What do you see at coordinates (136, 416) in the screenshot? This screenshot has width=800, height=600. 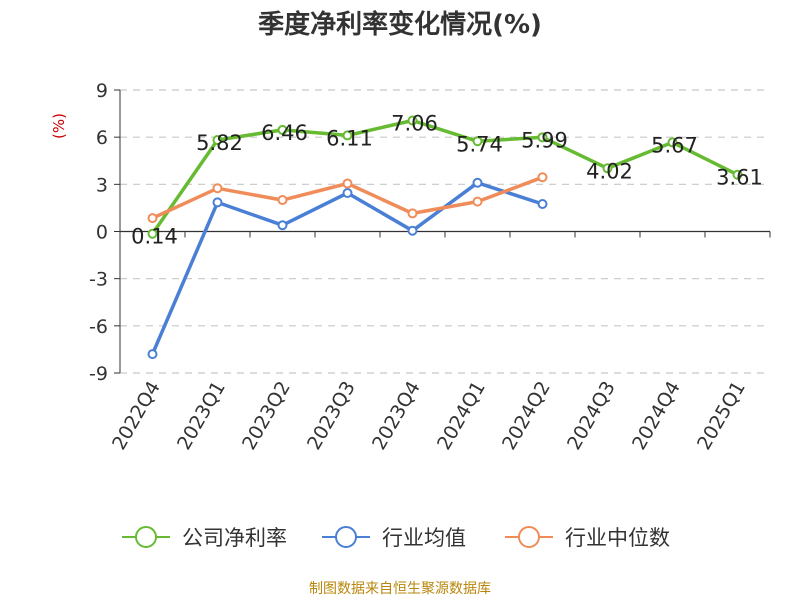 I see `x-tick-label: 2022Q4` at bounding box center [136, 416].